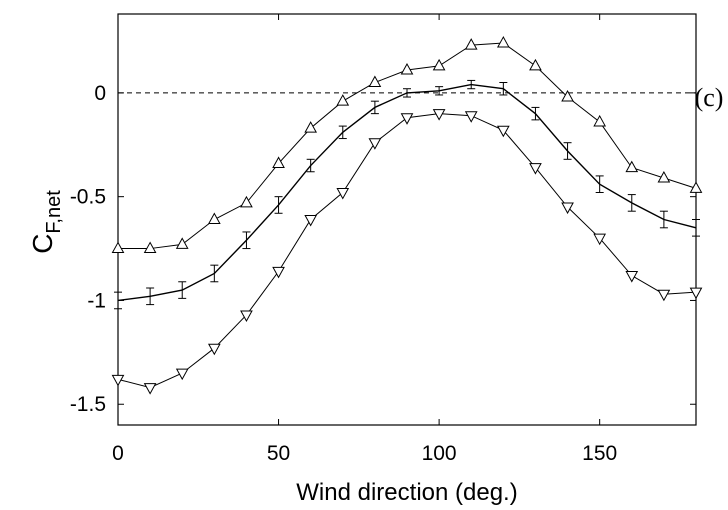 This screenshot has width=728, height=510. I want to click on y-tick-label: -0.5, so click(88, 197).